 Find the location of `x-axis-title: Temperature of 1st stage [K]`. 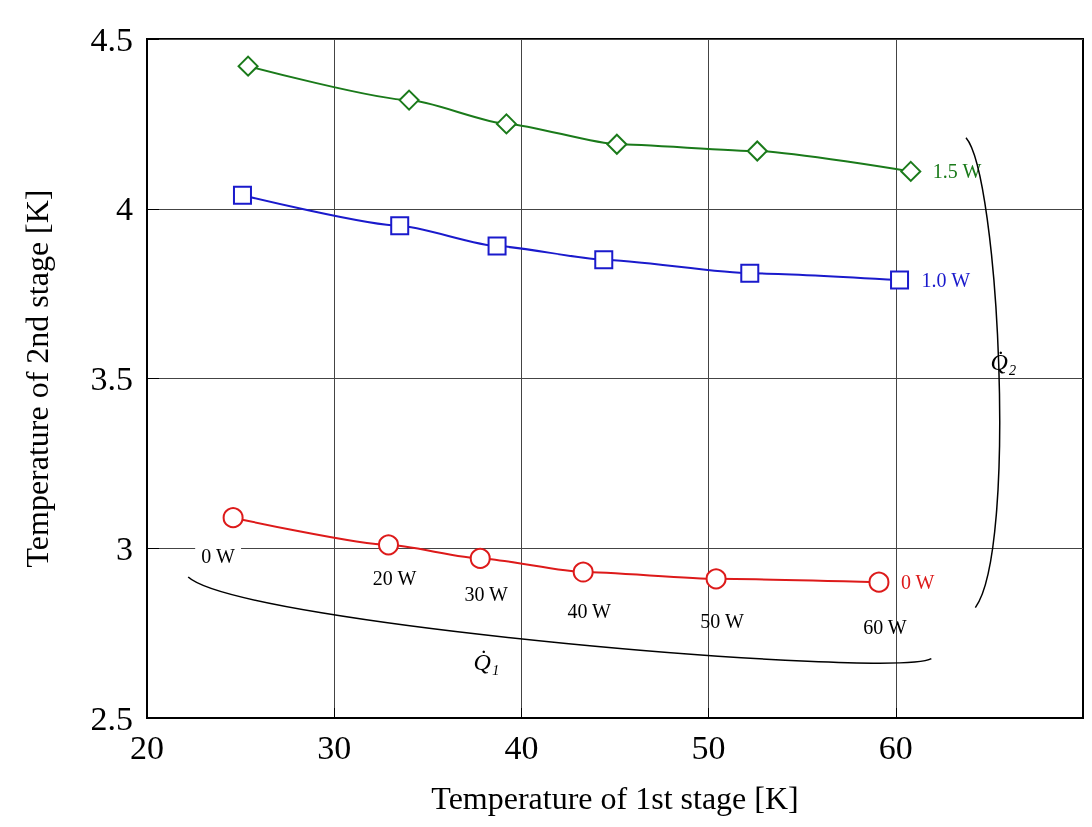

x-axis-title: Temperature of 1st stage [K] is located at coordinates (615, 798).